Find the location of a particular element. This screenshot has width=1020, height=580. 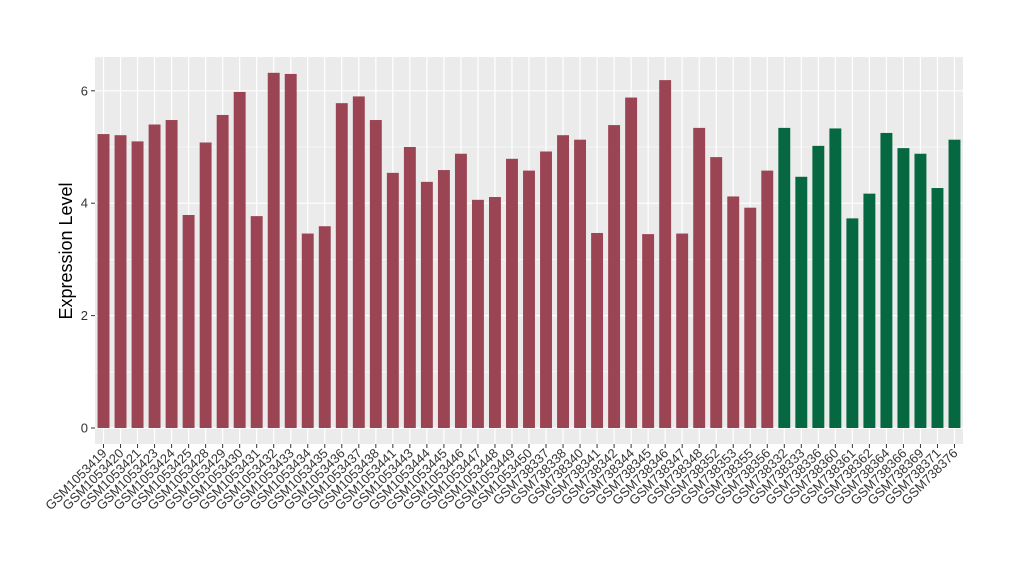

y-tick-label: 2 is located at coordinates (84, 315).